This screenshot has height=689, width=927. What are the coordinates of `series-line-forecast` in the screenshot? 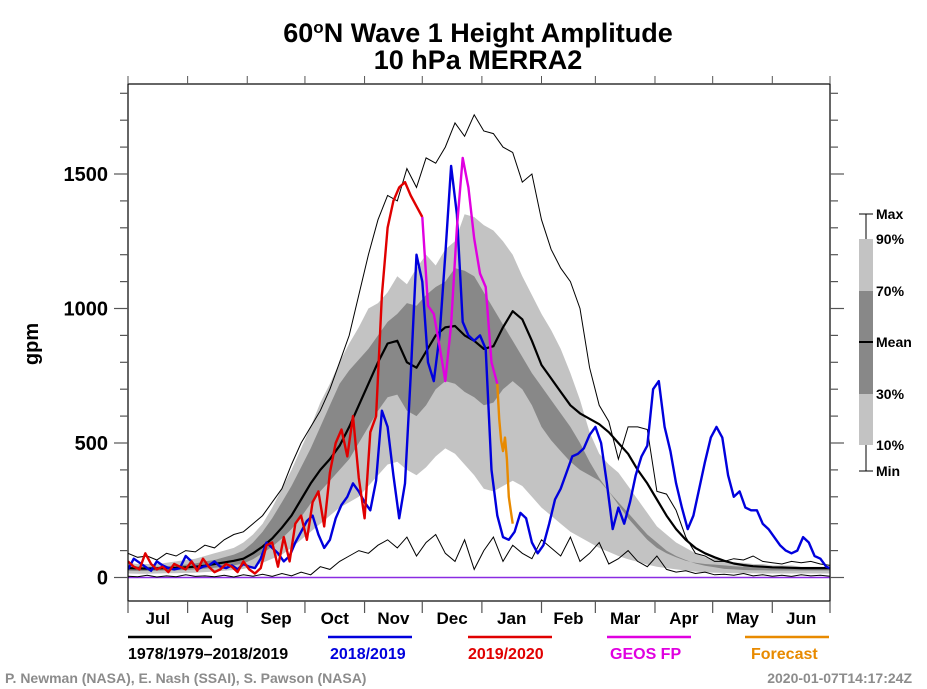 It's located at (505, 453).